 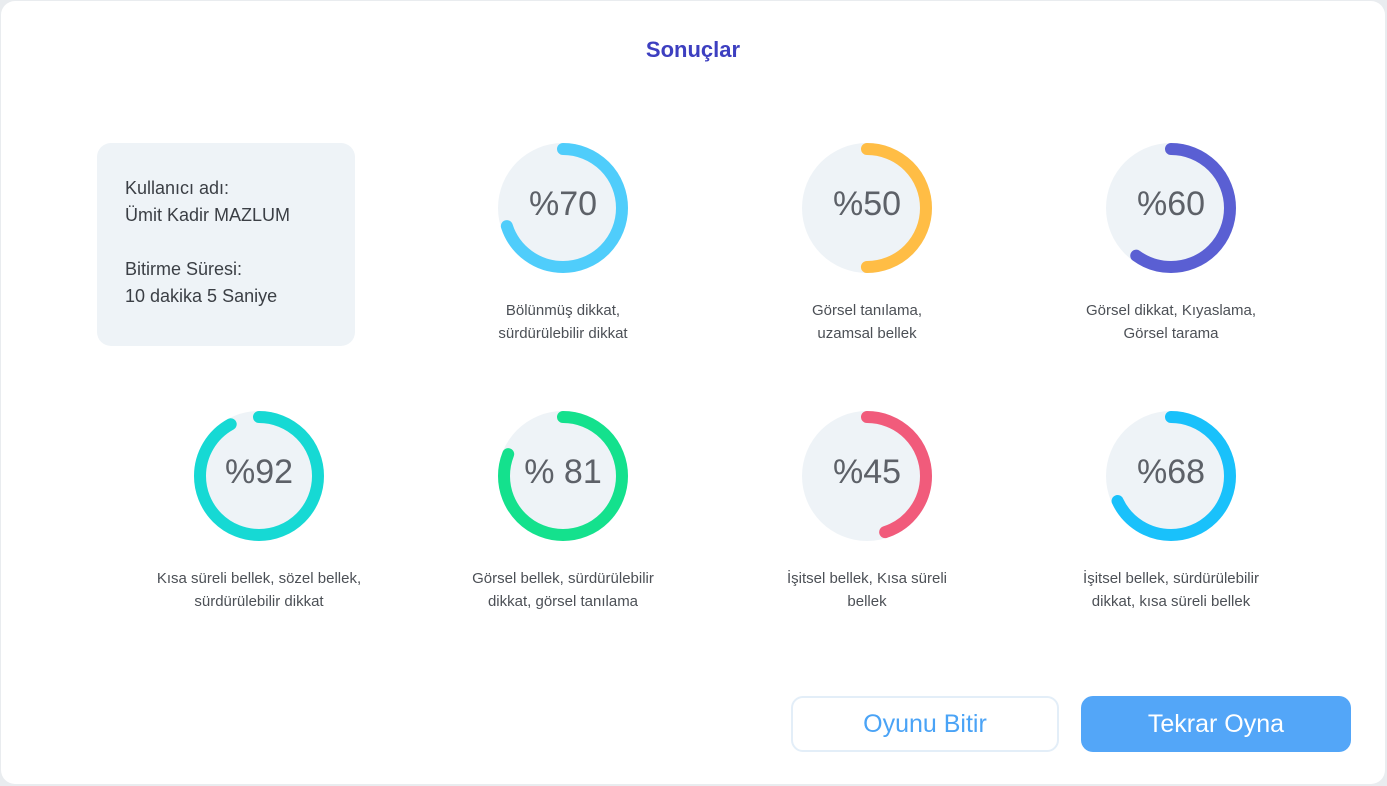 I want to click on score-percent: %92, so click(x=259, y=472).